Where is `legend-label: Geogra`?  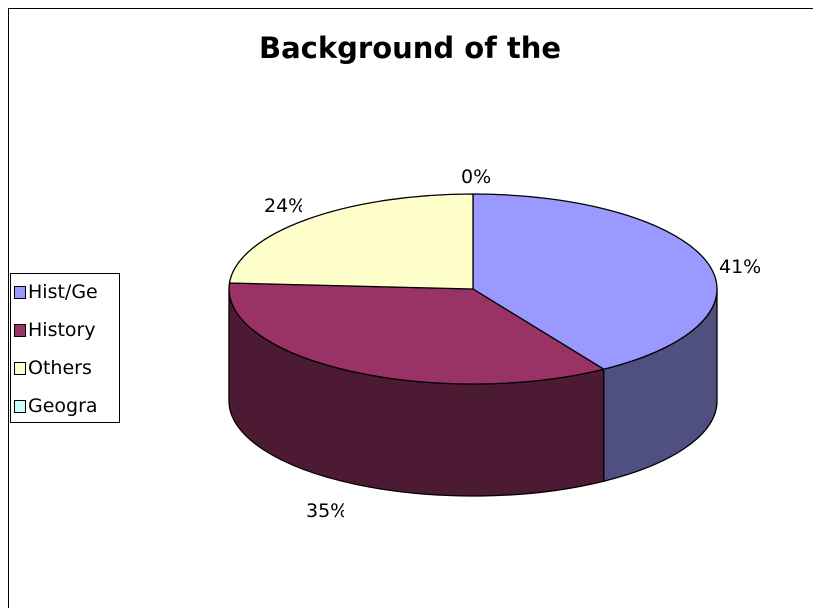 legend-label: Geogra is located at coordinates (63, 406).